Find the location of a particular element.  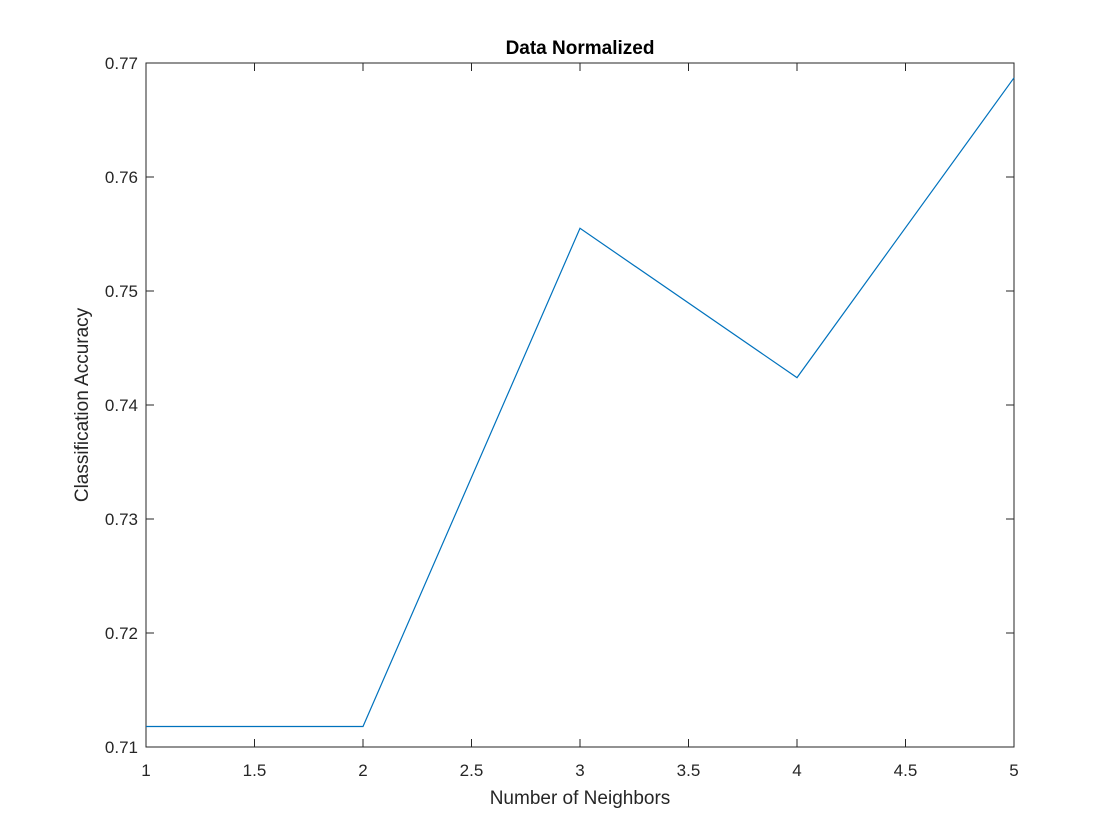

chart-title: Data Normalized is located at coordinates (580, 48).